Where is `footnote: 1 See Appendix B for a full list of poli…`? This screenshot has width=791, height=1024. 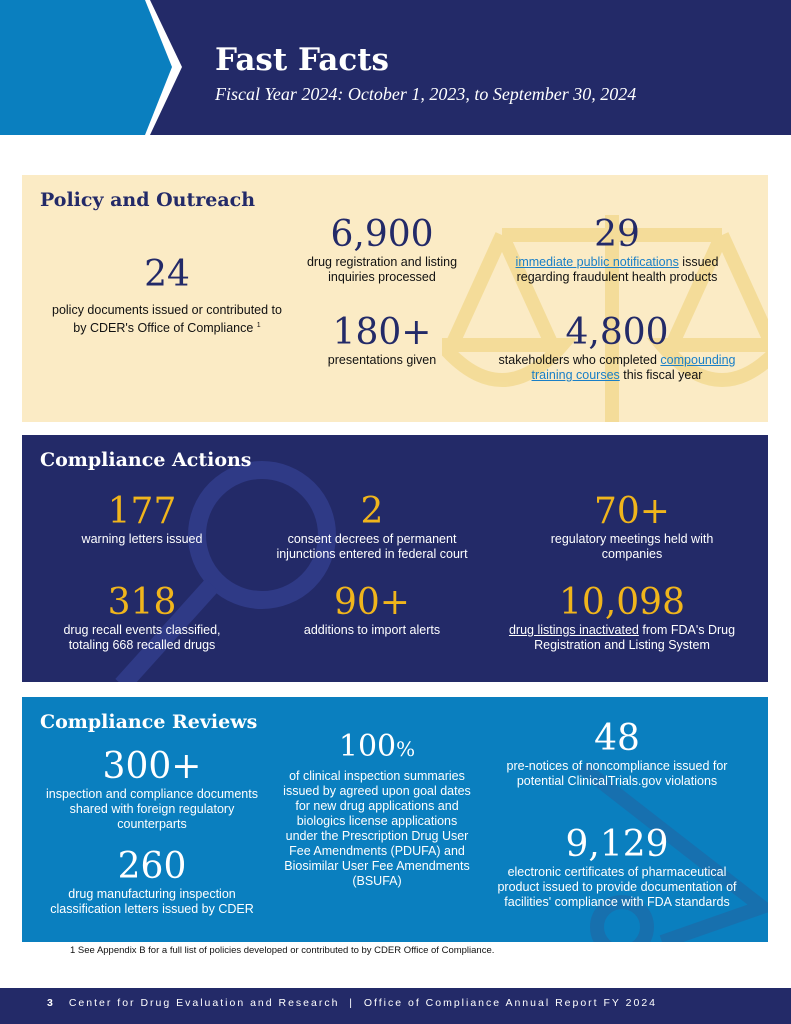
footnote: 1 See Appendix B for a full list of poli… is located at coordinates (282, 950).